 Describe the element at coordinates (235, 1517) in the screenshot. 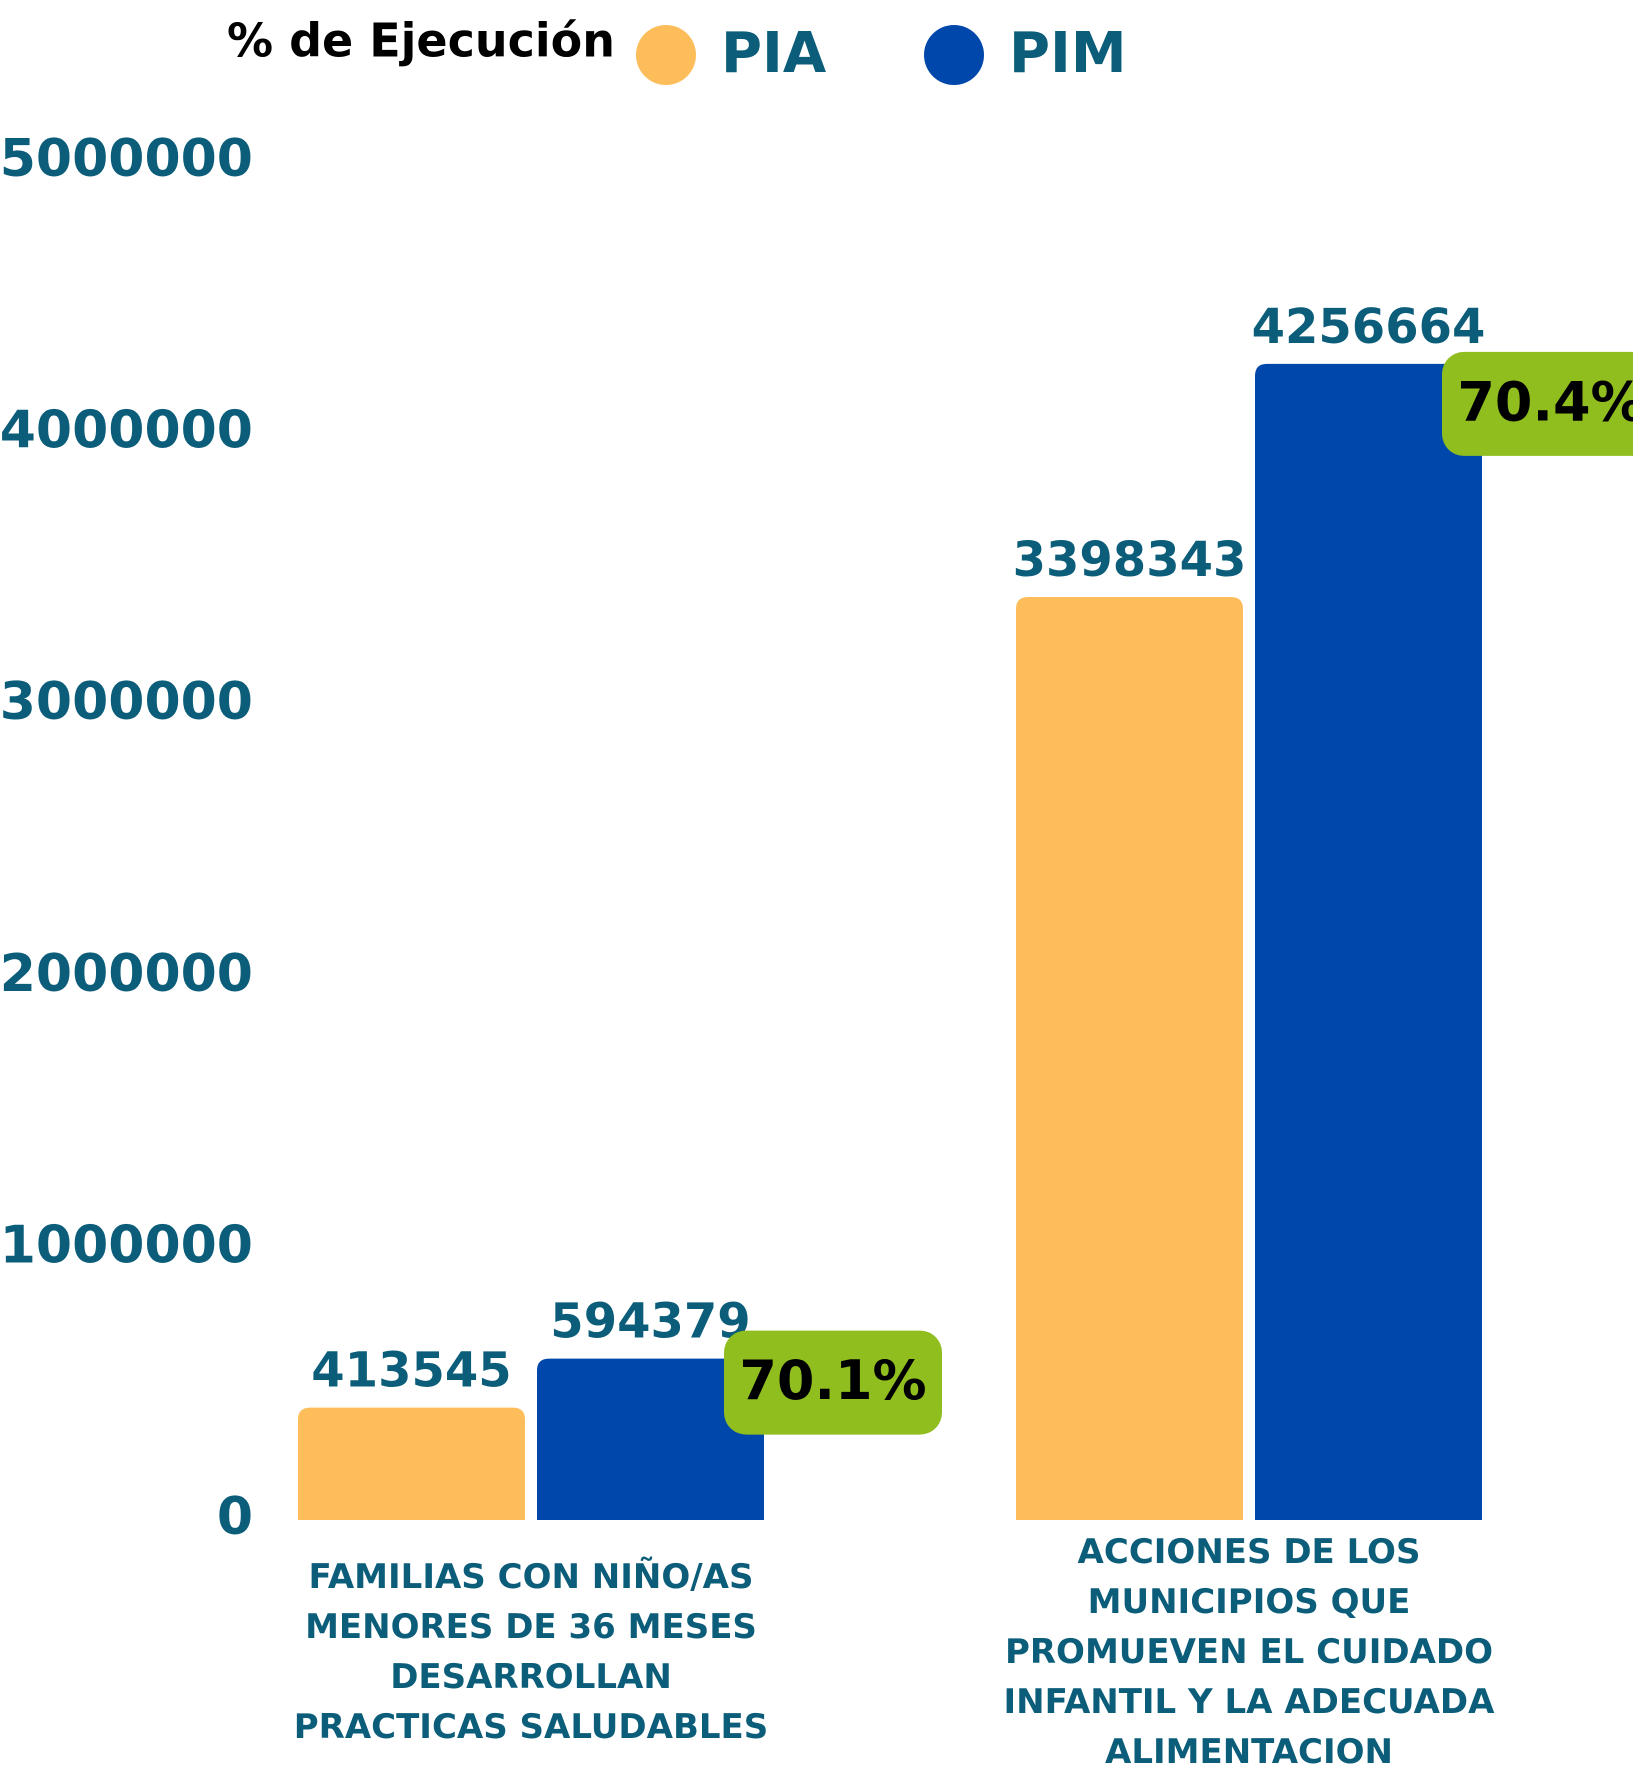

I see `y-tick-label: 0` at that location.